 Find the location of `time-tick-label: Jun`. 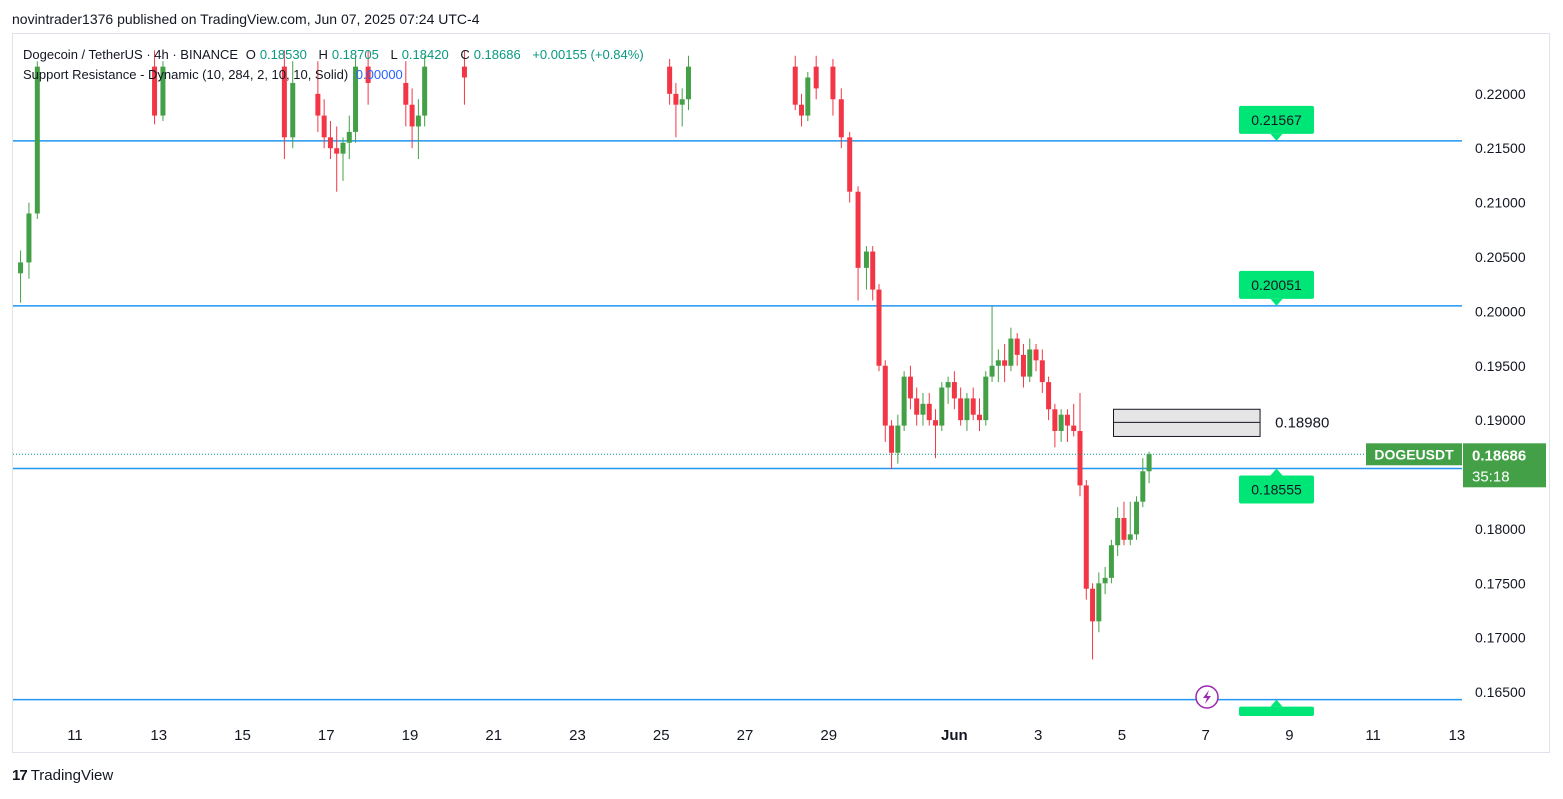

time-tick-label: Jun is located at coordinates (954, 735).